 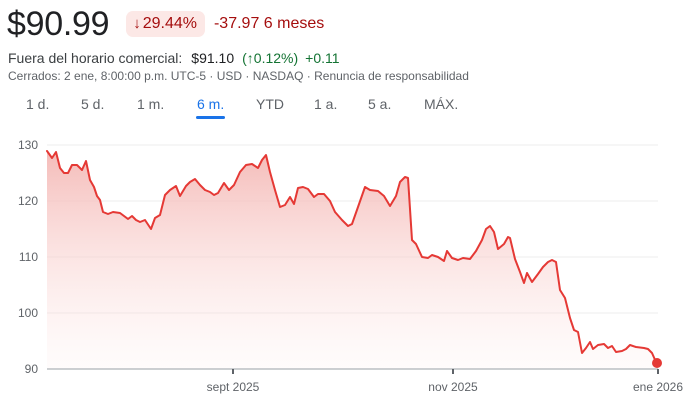 I want to click on tab-1m: 1 m., so click(x=151, y=104).